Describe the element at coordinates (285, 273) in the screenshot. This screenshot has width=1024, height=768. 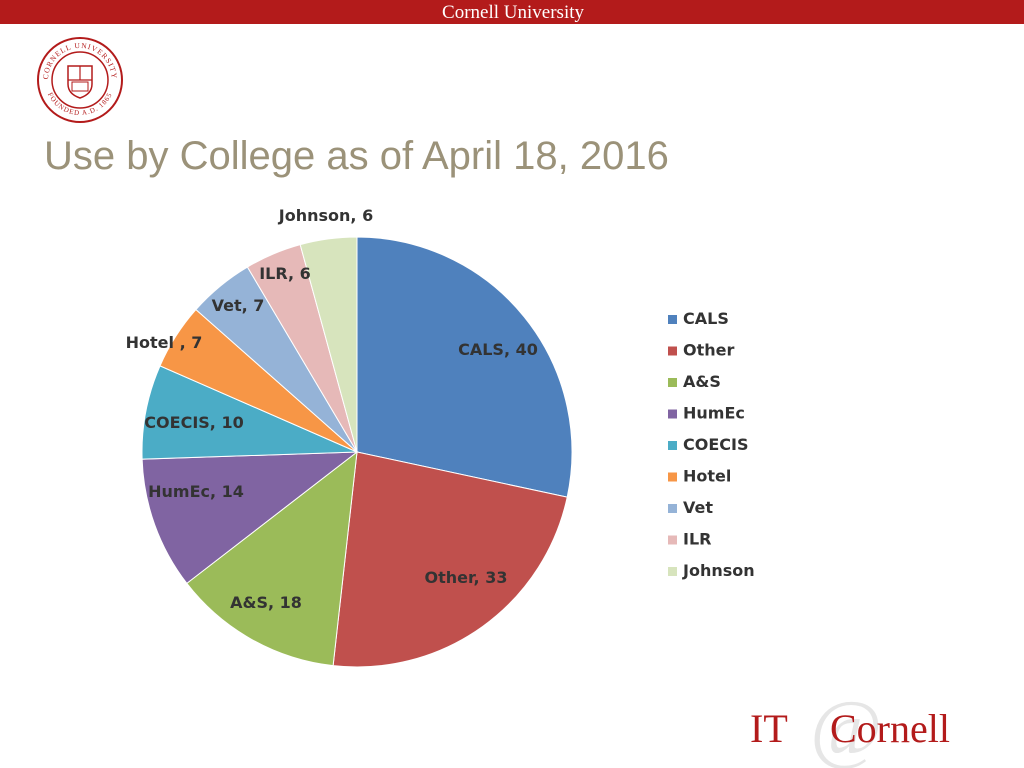
I see `slice-label: ILR, 6` at that location.